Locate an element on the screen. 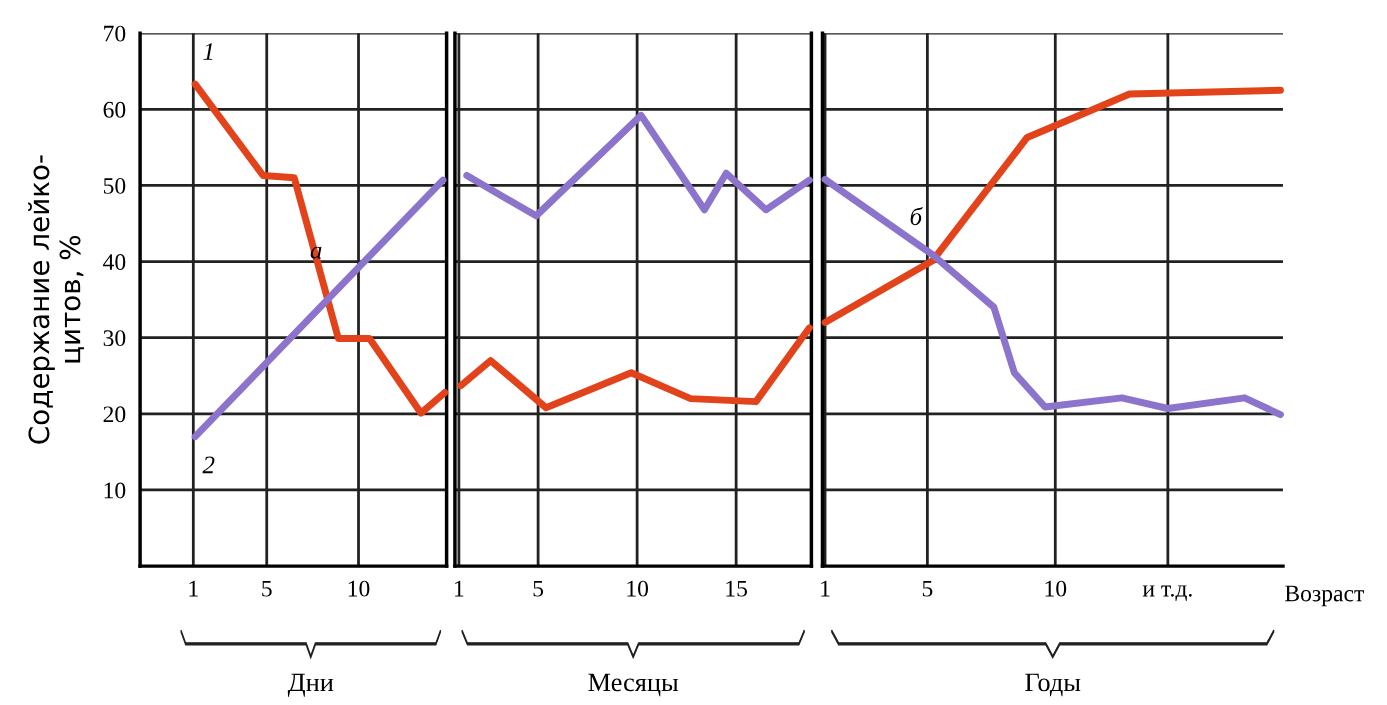 Image resolution: width=1387 pixels, height=705 pixels. y-tick-label: 50 is located at coordinates (114, 185).